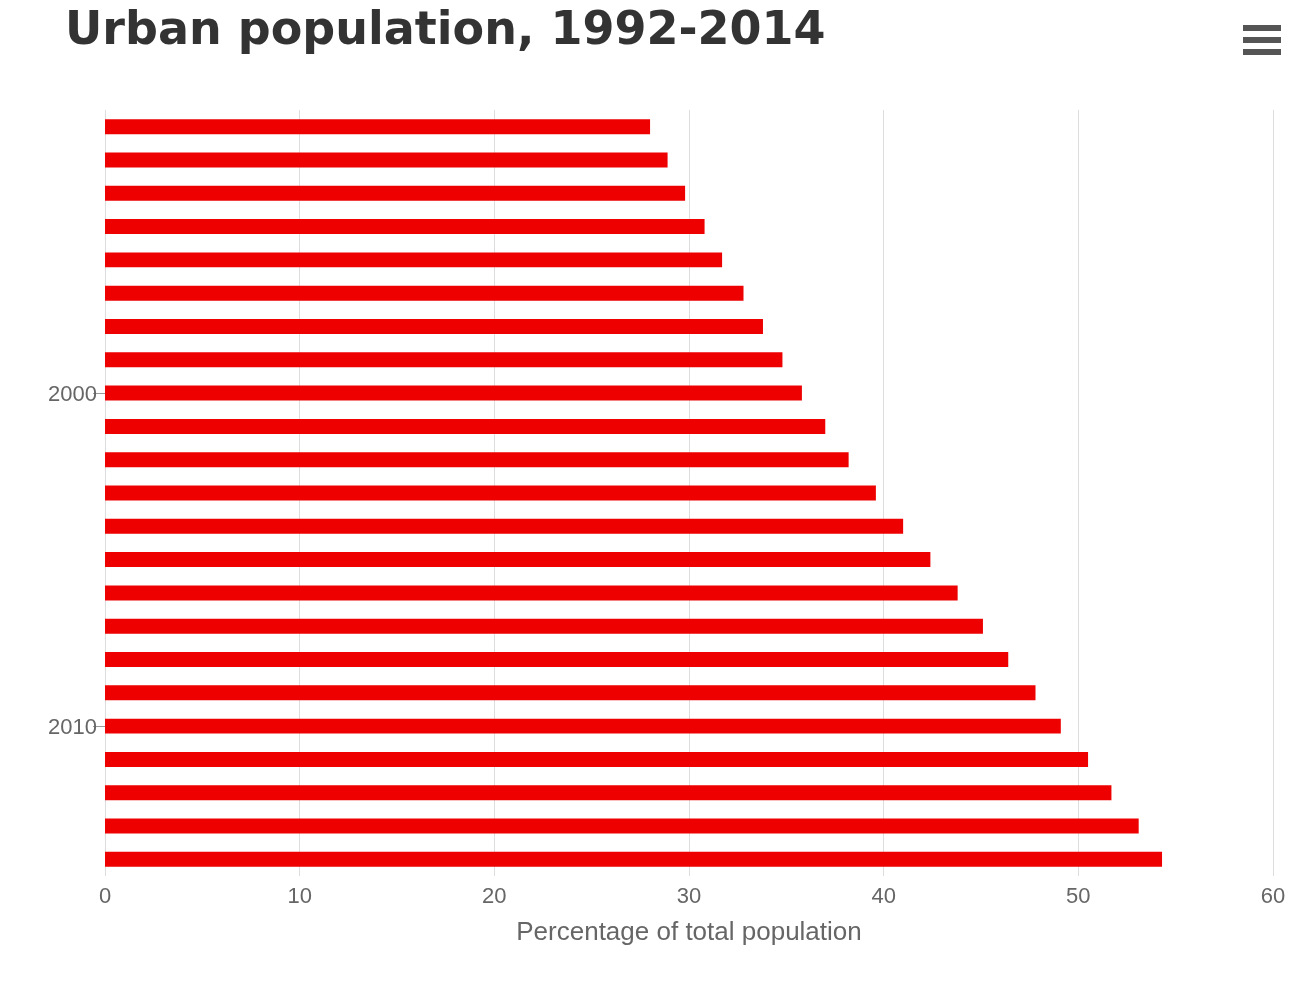 The image size is (1293, 986). What do you see at coordinates (72, 726) in the screenshot?
I see `y-tick-label: 2010` at bounding box center [72, 726].